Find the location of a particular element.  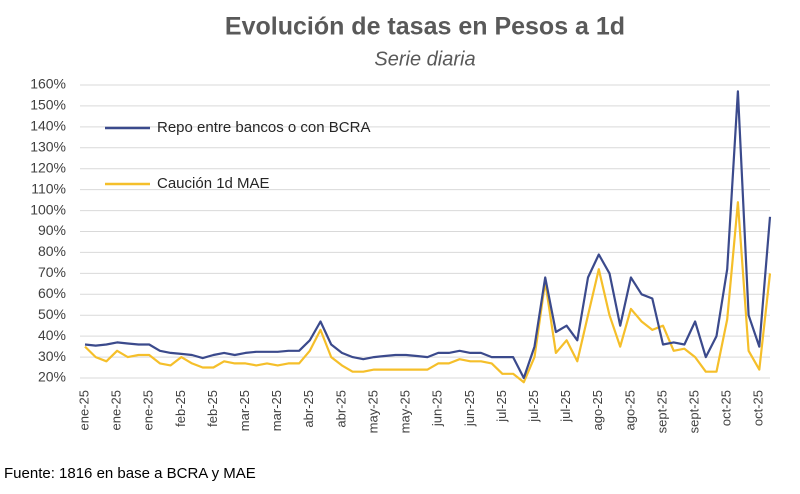

y-tick-label: 50% is located at coordinates (52, 314).